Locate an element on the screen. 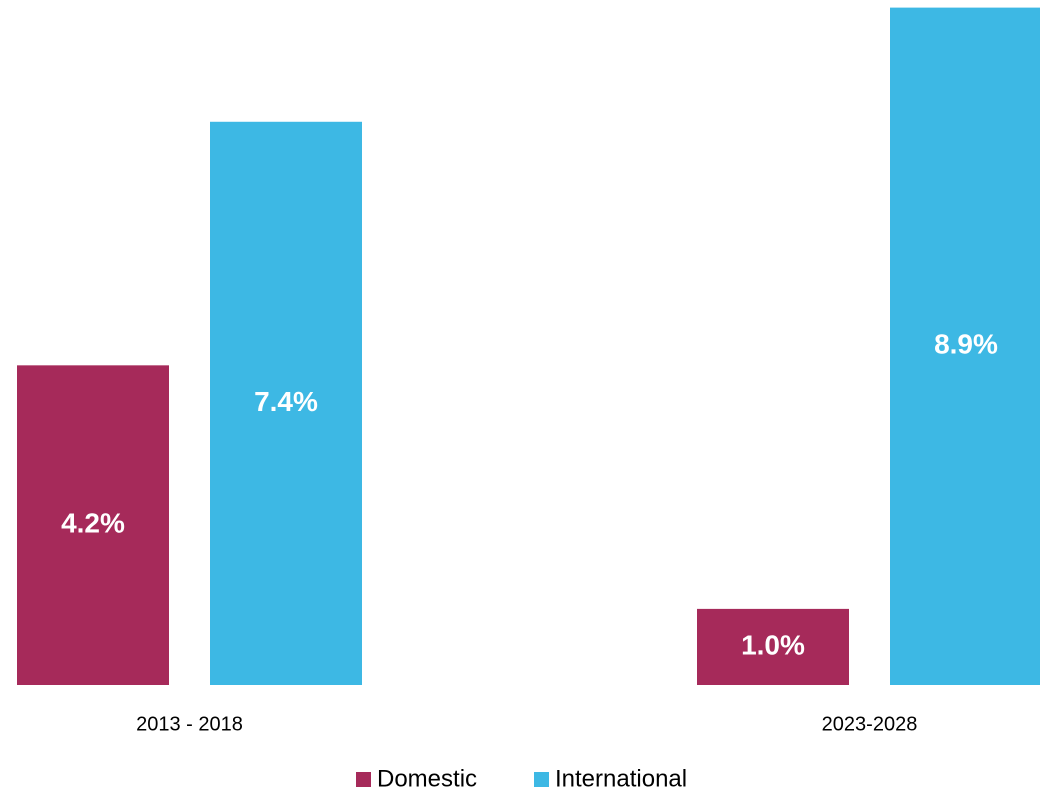  legend-label: Domestic is located at coordinates (427, 778).